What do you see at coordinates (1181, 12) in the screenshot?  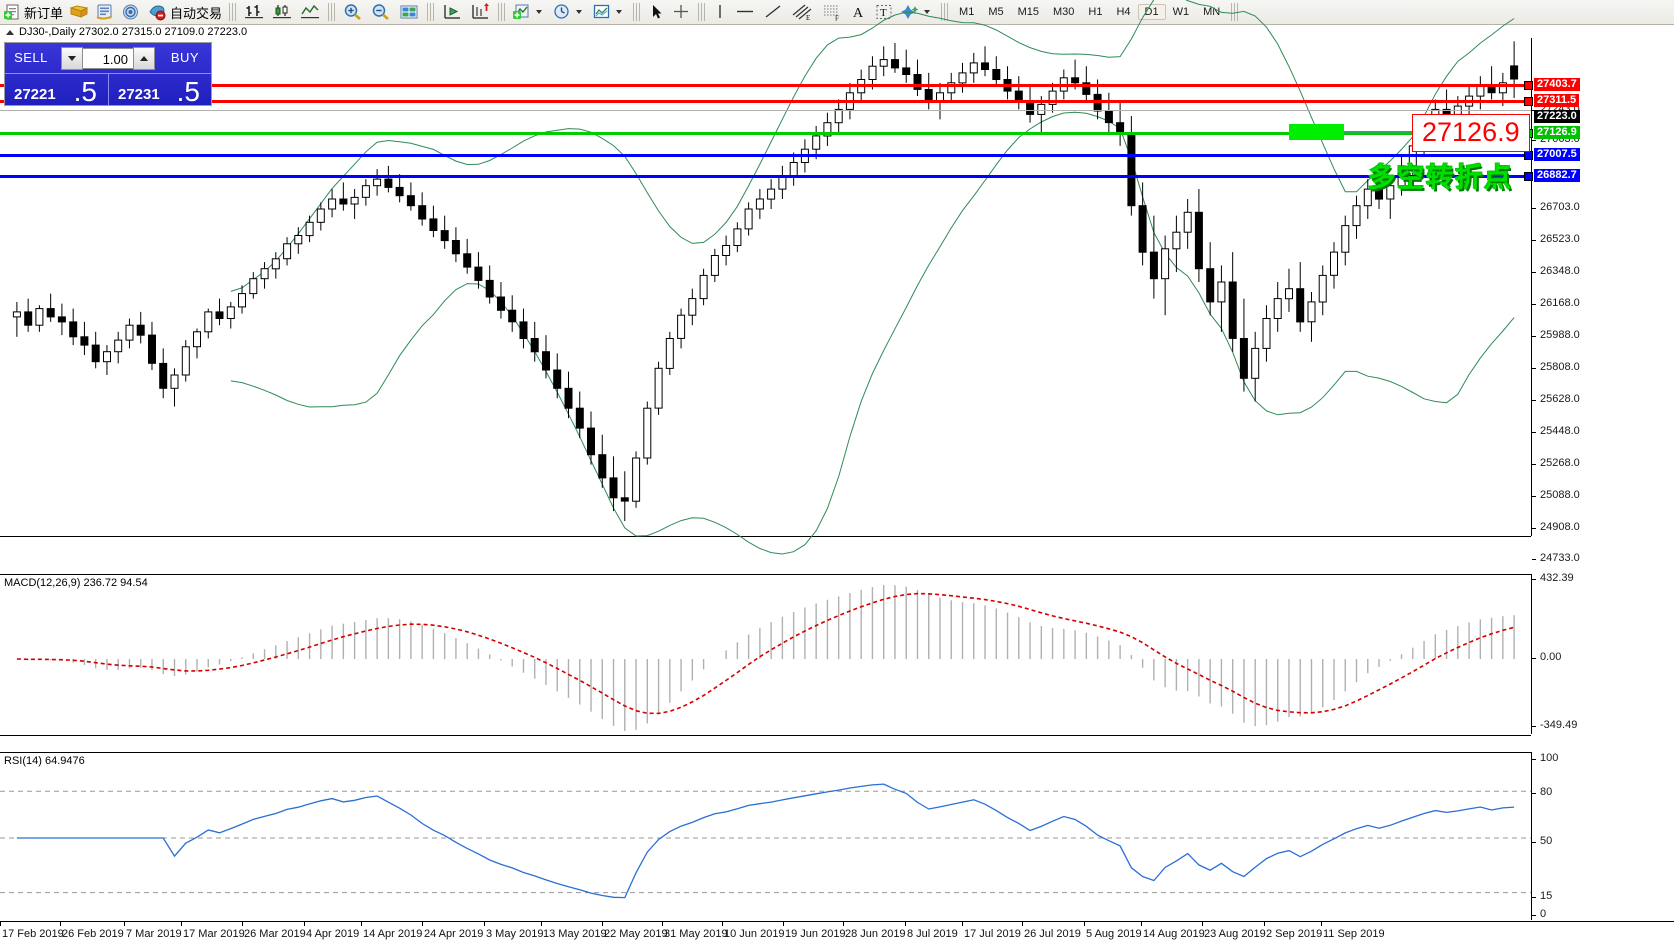 I see `timeframe-w1: W1` at bounding box center [1181, 12].